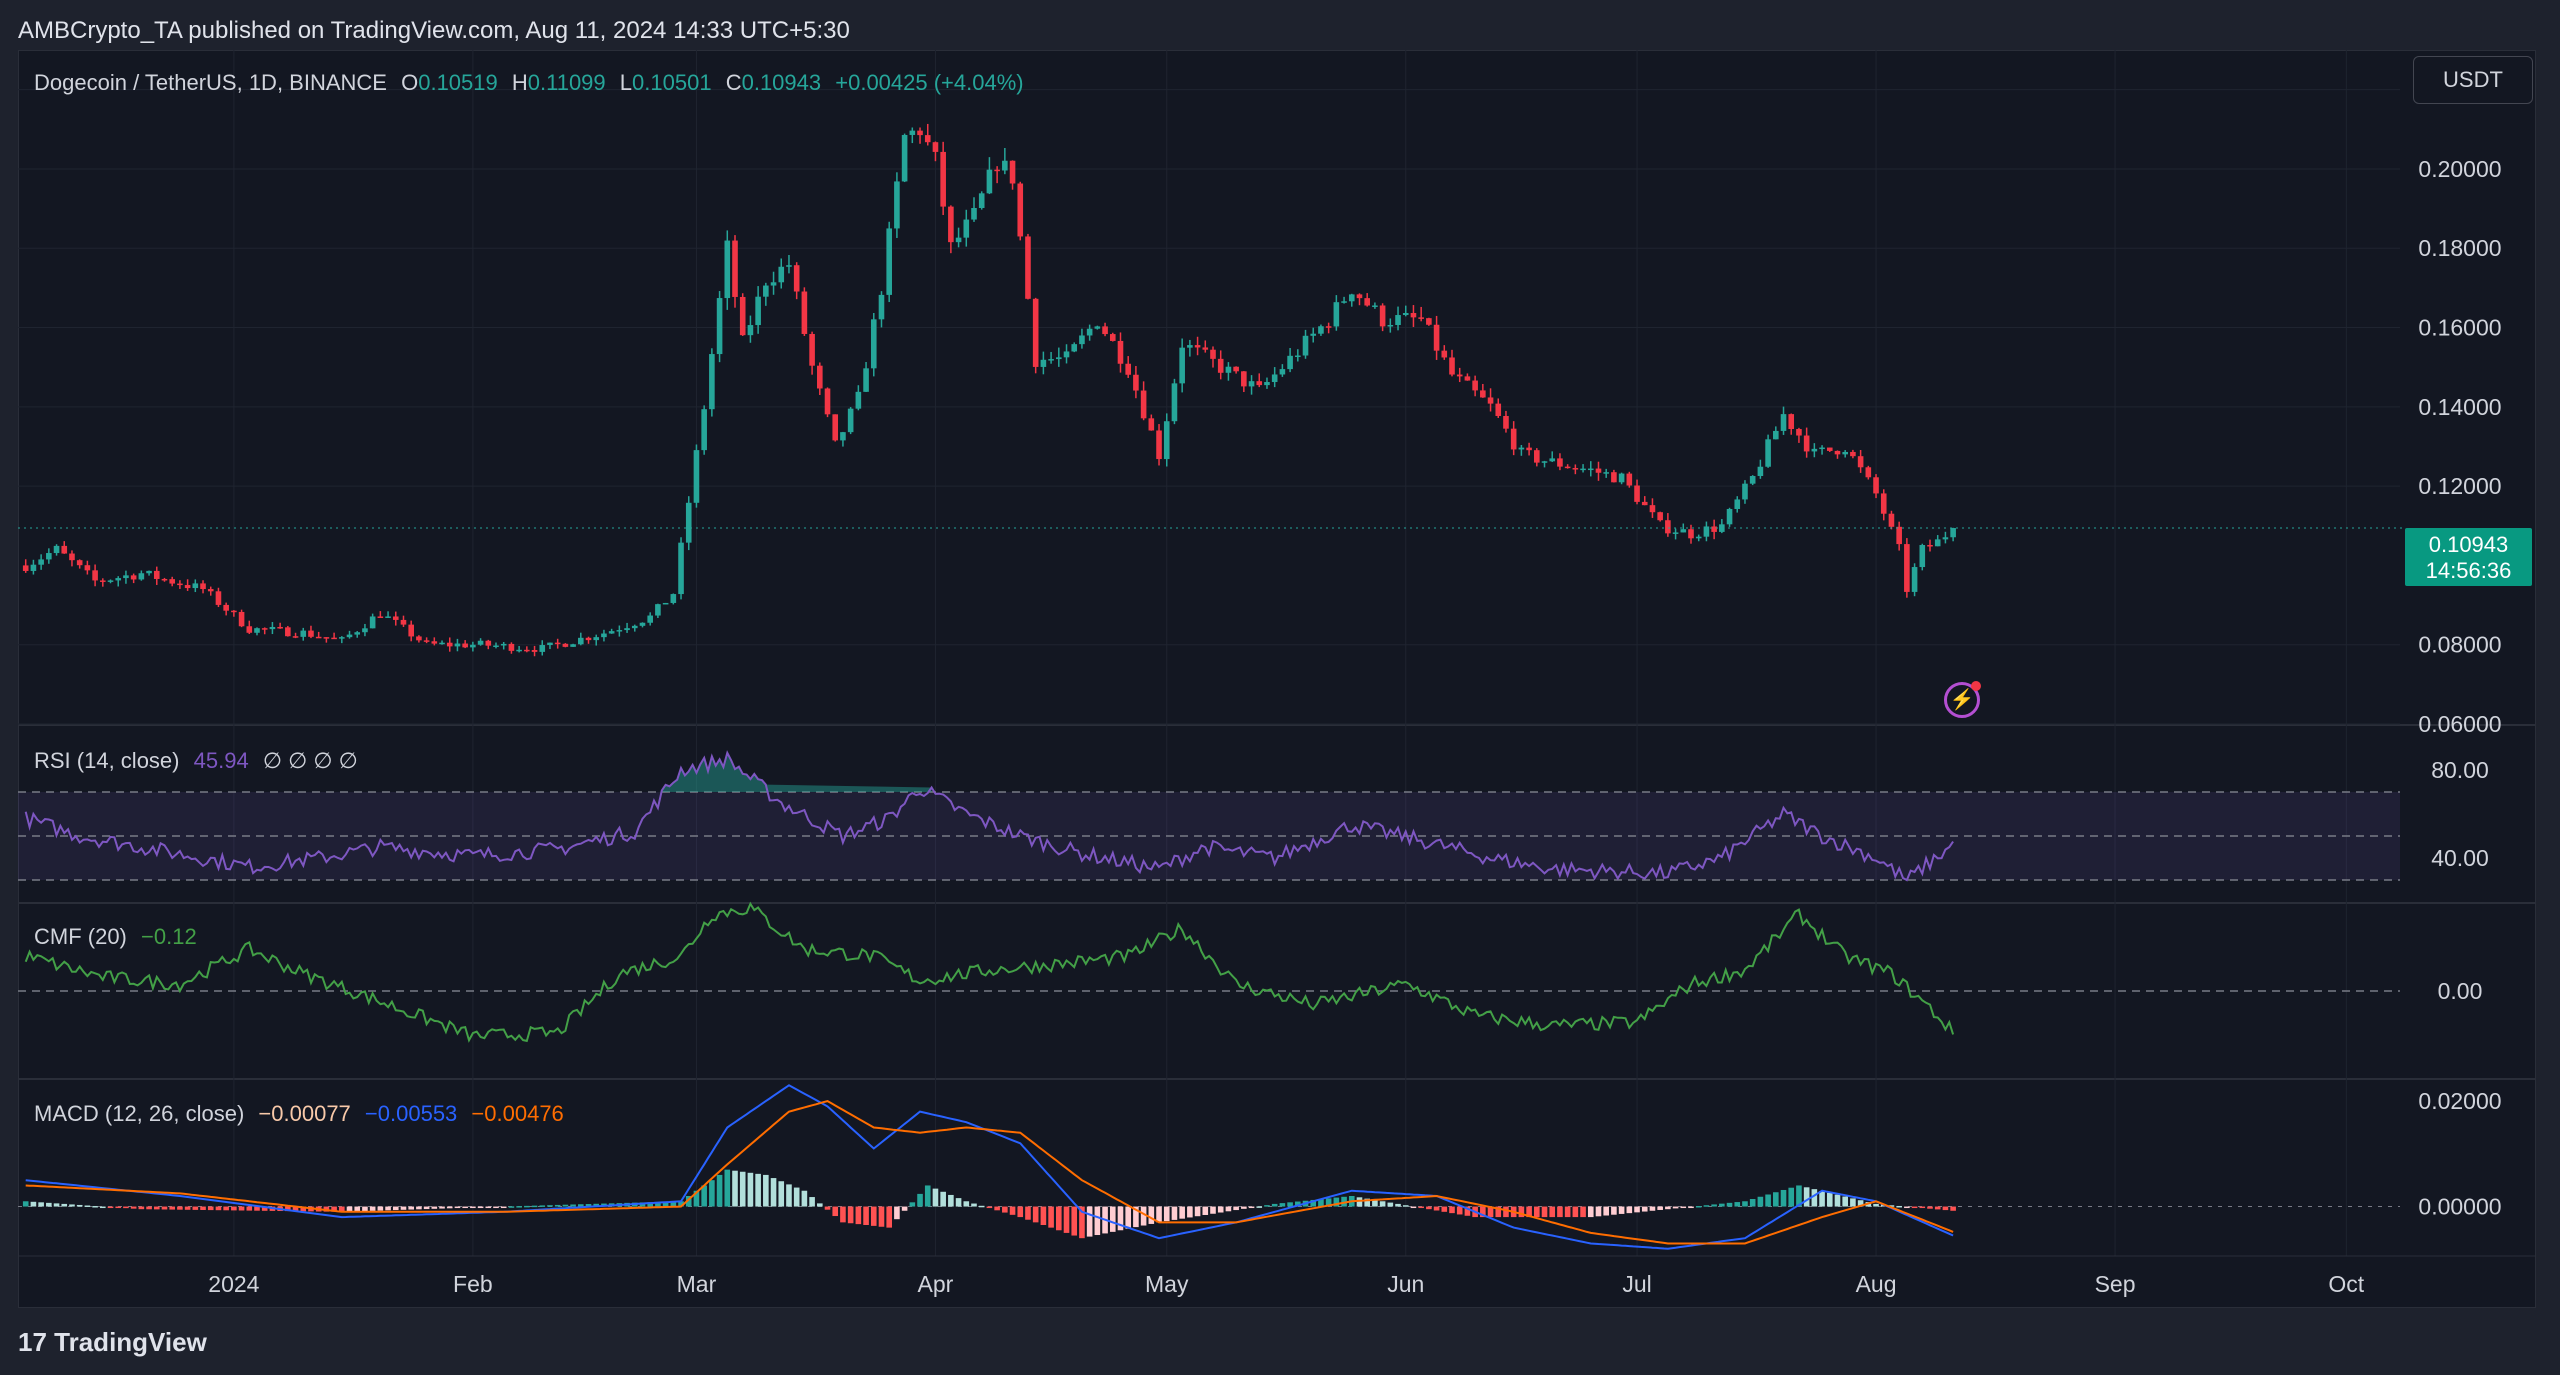 The image size is (2560, 1375). Describe the element at coordinates (2346, 1284) in the screenshot. I see `x-tick-label: Oct` at that location.